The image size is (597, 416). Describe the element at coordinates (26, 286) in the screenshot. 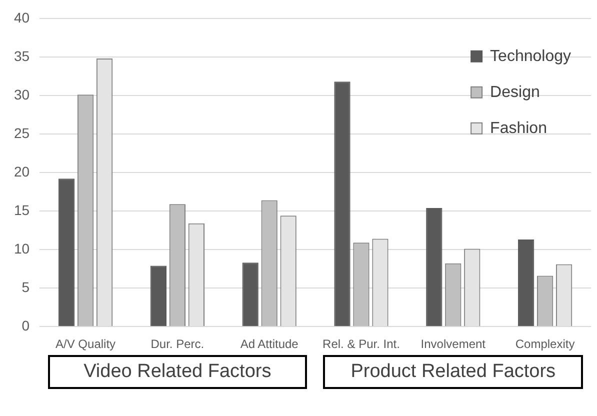

I see `y-tick-label: 5` at that location.